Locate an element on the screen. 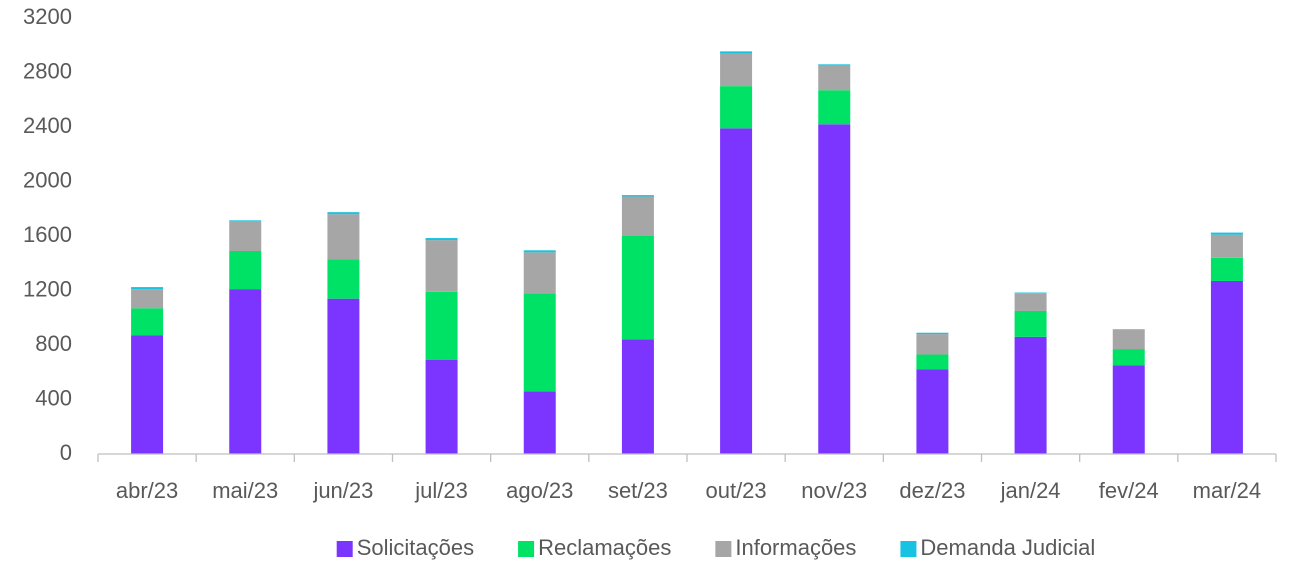  x-tick-label: ago/23 is located at coordinates (539, 490).